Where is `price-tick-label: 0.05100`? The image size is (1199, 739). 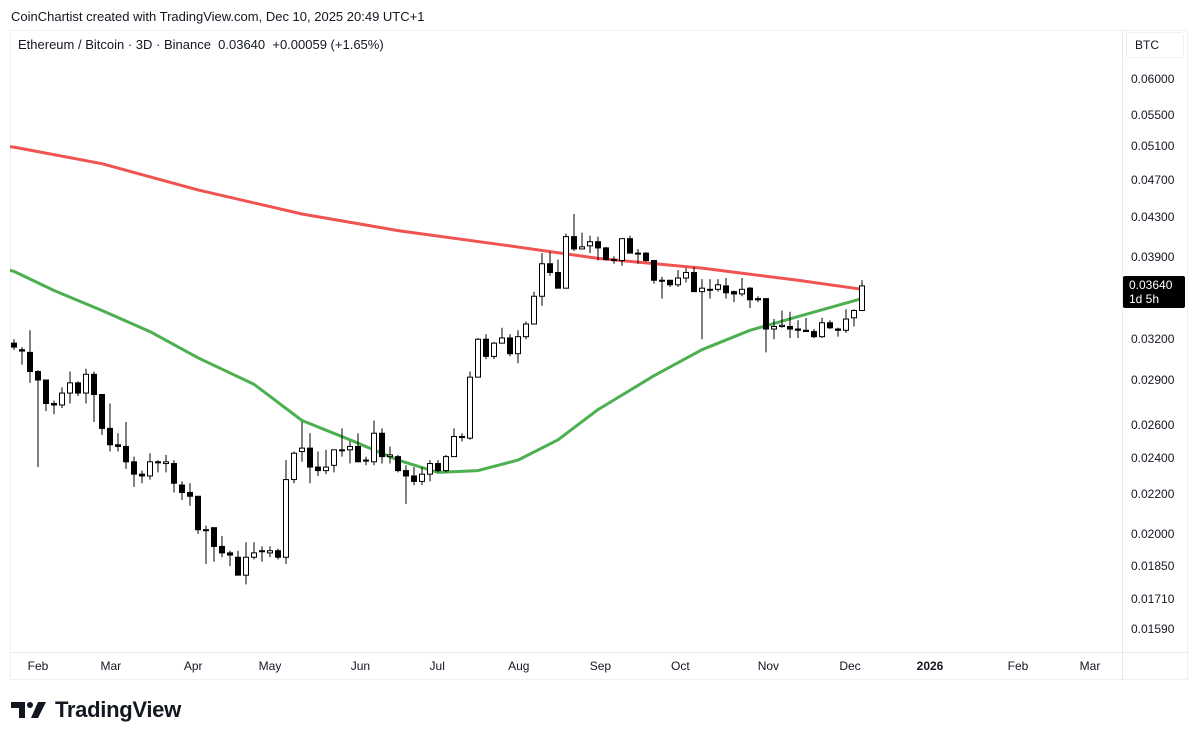
price-tick-label: 0.05100 is located at coordinates (1153, 146).